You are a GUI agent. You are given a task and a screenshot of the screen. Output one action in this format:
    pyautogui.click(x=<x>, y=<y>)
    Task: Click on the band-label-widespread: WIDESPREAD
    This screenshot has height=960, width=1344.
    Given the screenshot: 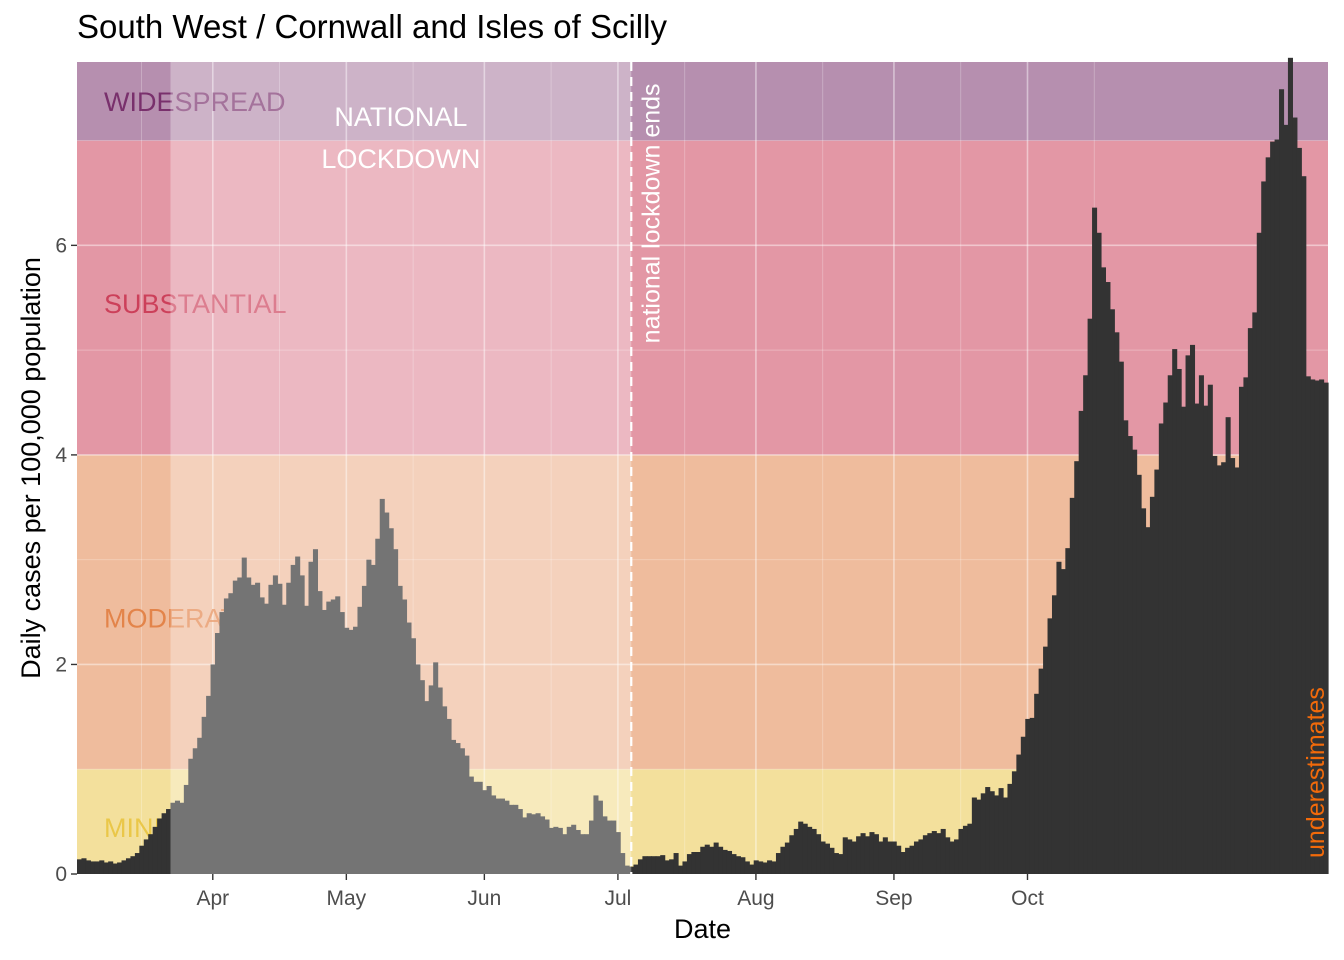 What is the action you would take?
    pyautogui.click(x=195, y=102)
    